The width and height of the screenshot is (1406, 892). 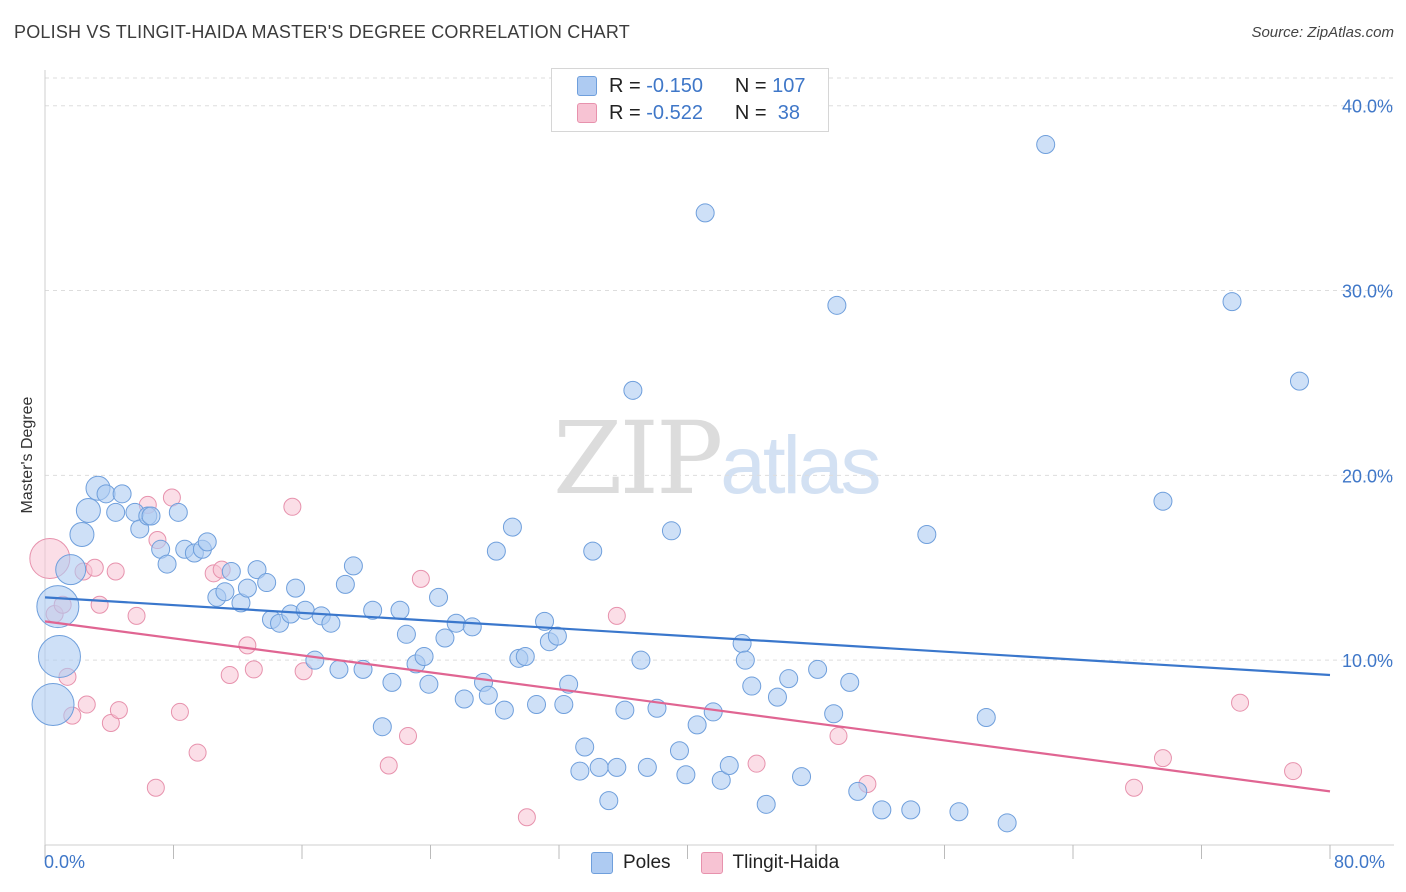 I want to click on poles-legend-swatch, so click(x=602, y=863).